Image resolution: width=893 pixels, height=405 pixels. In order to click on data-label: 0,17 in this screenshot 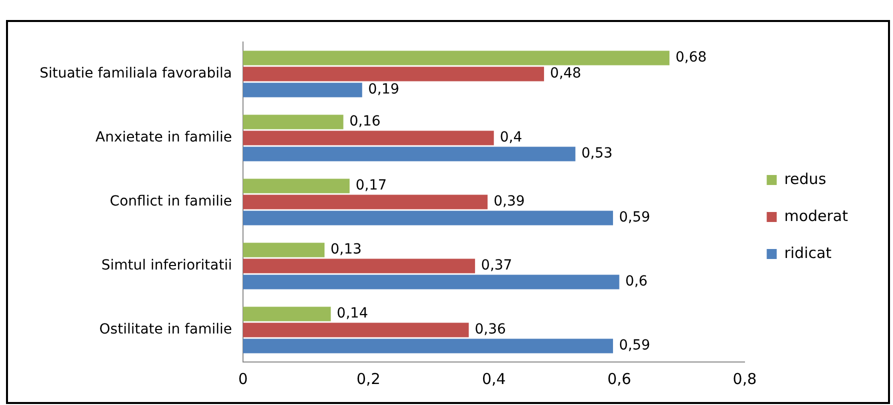, I will do `click(371, 186)`.